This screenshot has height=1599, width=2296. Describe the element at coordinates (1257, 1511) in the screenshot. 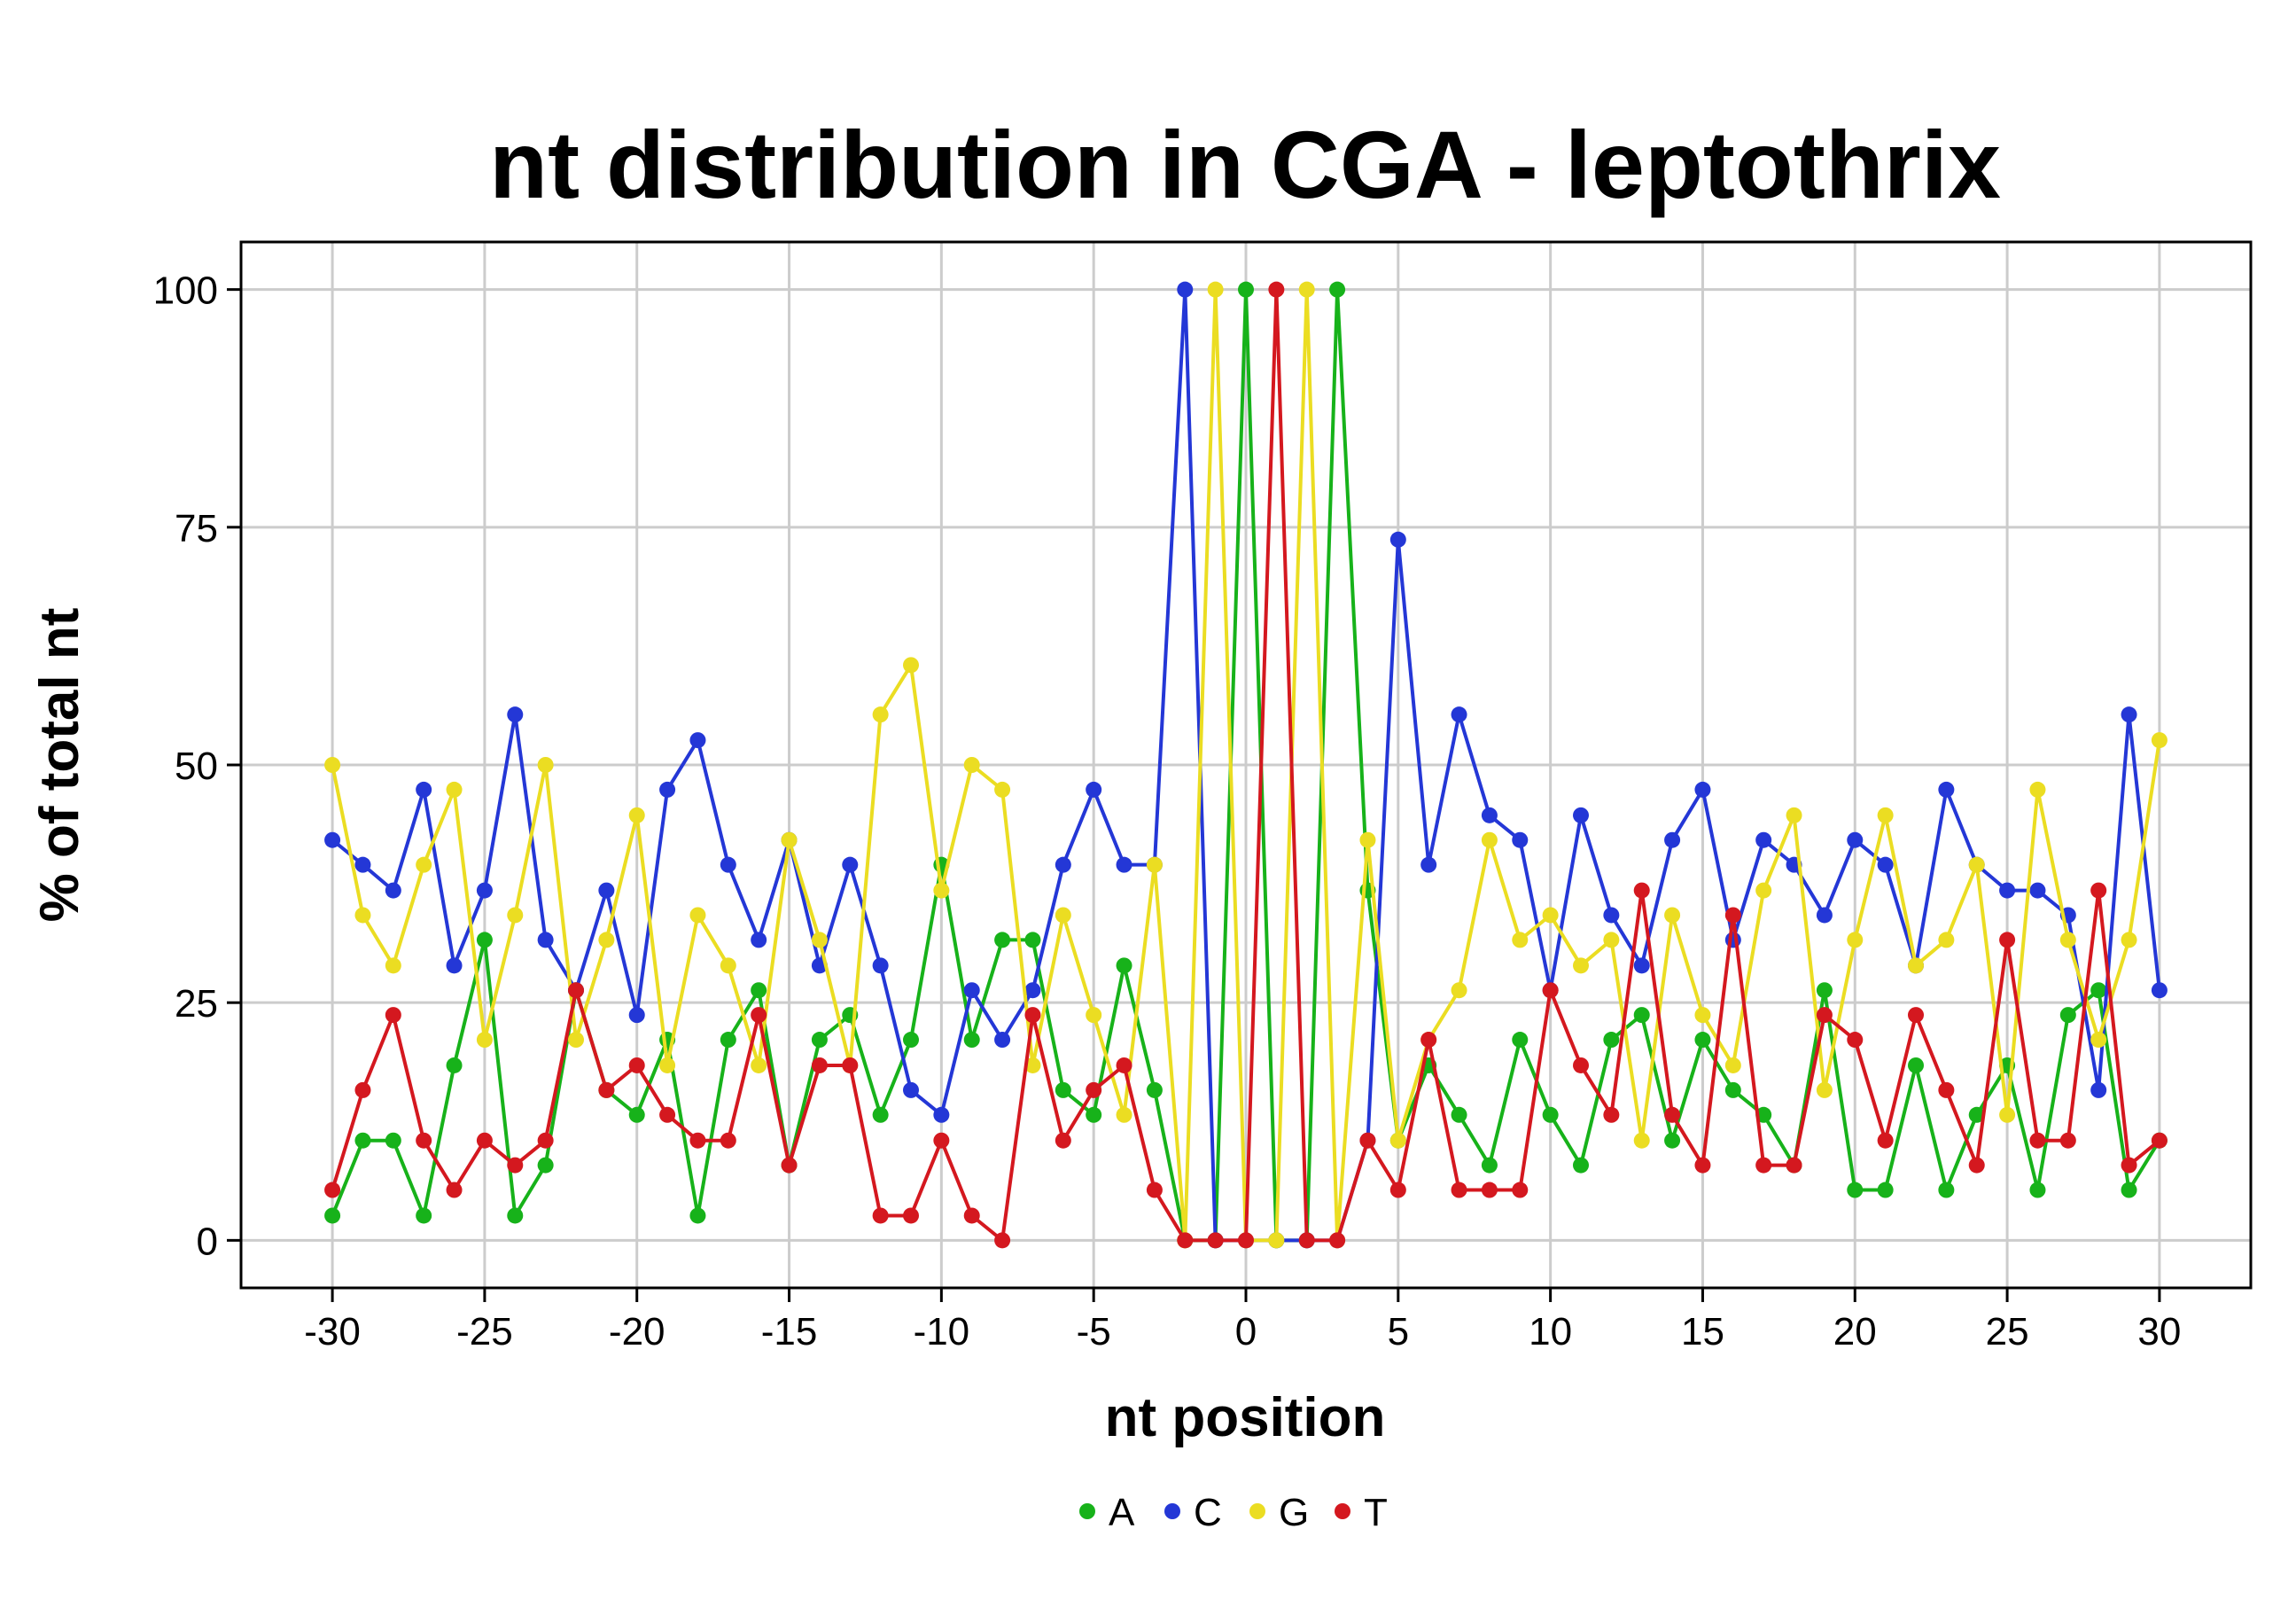

I see `legend-key-G` at that location.